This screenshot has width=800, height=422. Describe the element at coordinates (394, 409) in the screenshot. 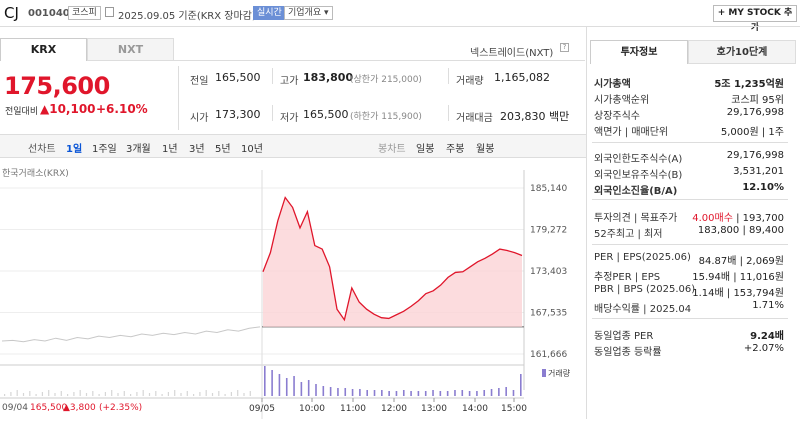

I see `x-tick-label: 12:00` at that location.